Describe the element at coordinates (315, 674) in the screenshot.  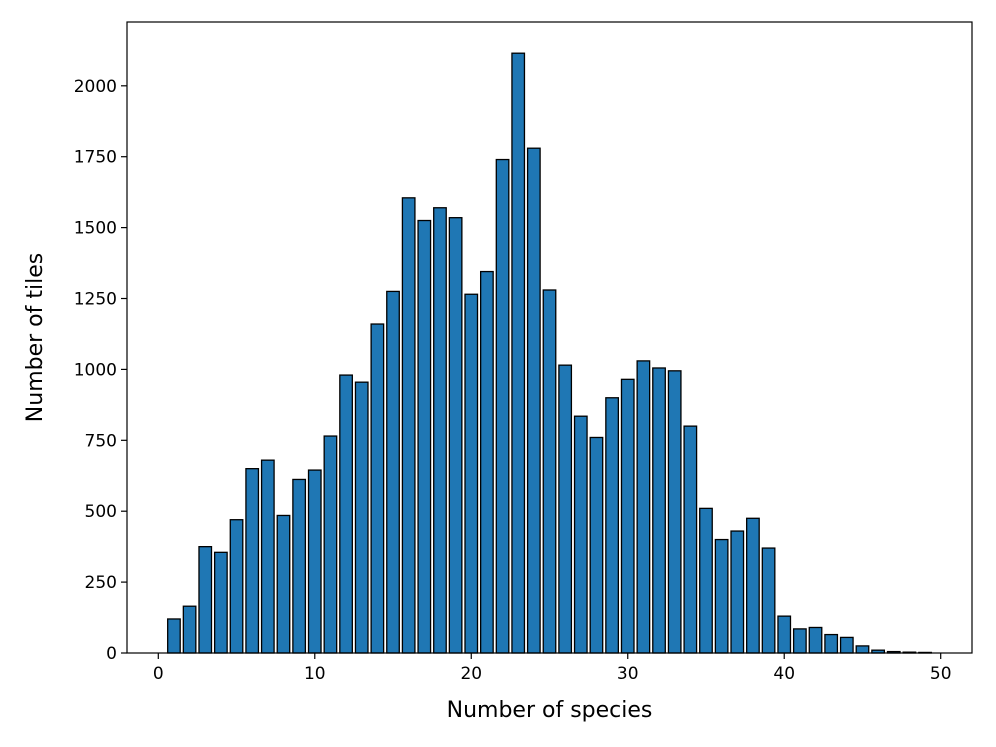
I see `x-tick-label: 10` at that location.